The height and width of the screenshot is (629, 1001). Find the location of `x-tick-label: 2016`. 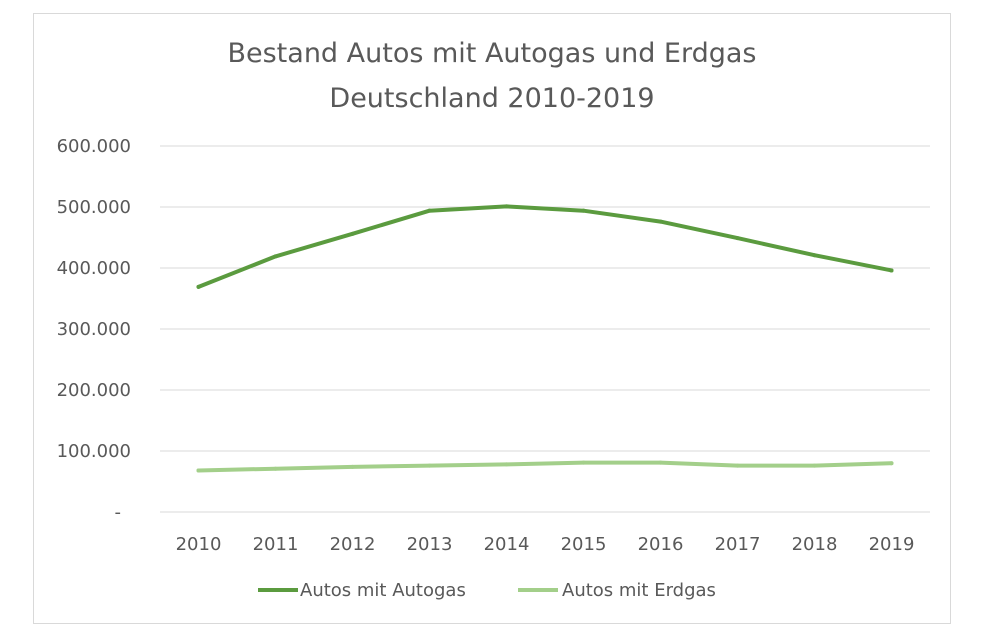

x-tick-label: 2016 is located at coordinates (661, 544).